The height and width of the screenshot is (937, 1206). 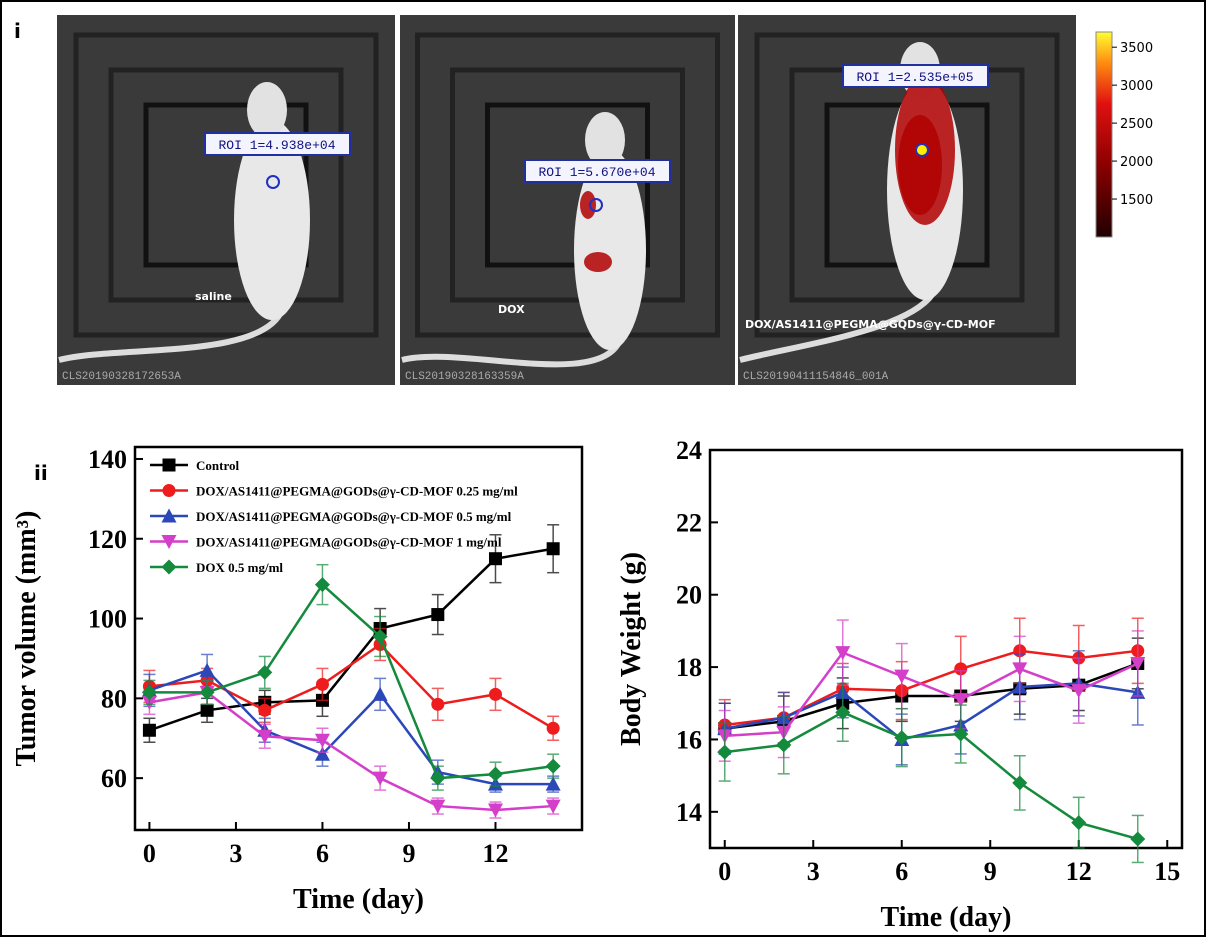 What do you see at coordinates (107, 619) in the screenshot?
I see `y-tick-label: 100` at bounding box center [107, 619].